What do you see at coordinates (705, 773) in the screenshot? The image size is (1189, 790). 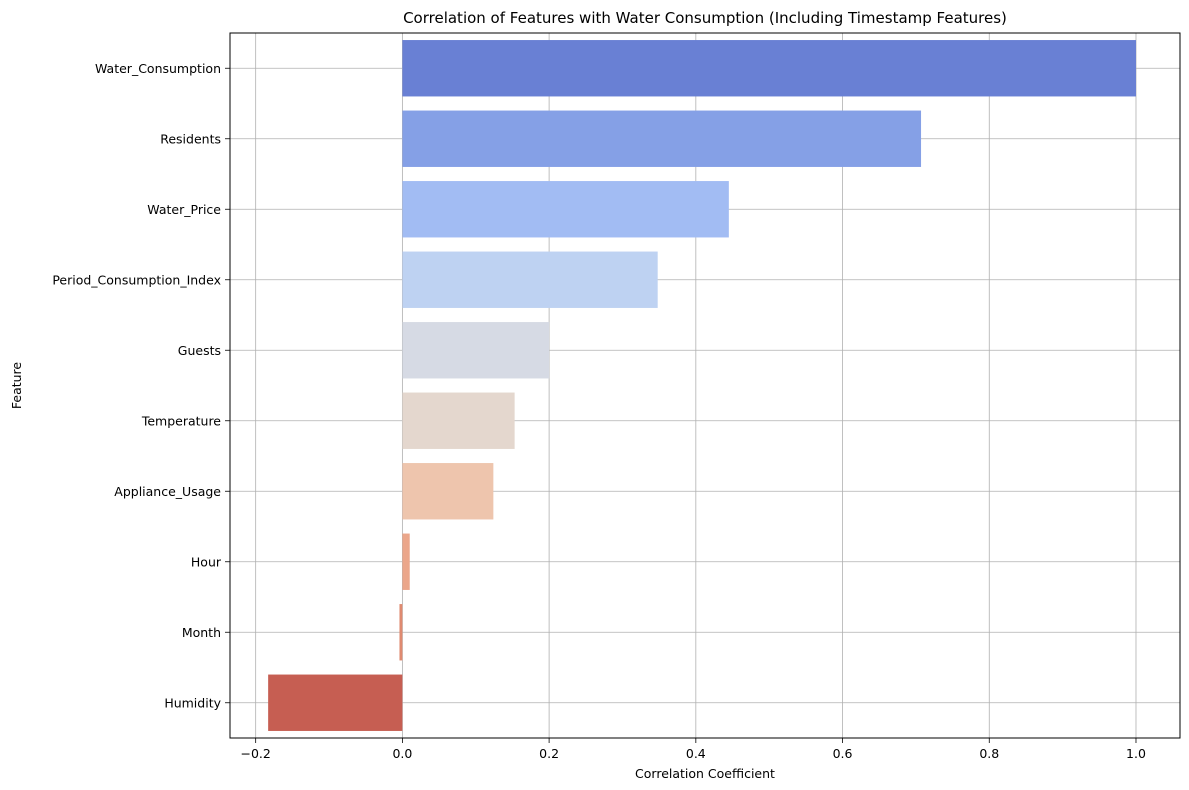 I see `x-axis-label: Correlation Coefficient` at bounding box center [705, 773].